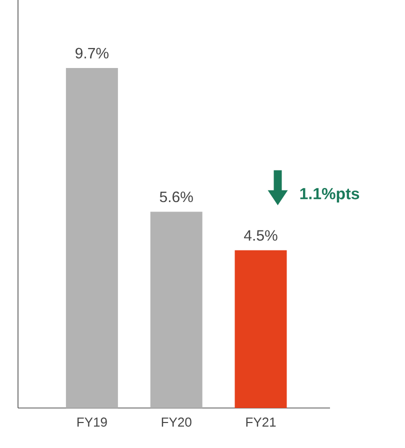 The height and width of the screenshot is (448, 405). I want to click on x-tick-label: FY19, so click(92, 422).